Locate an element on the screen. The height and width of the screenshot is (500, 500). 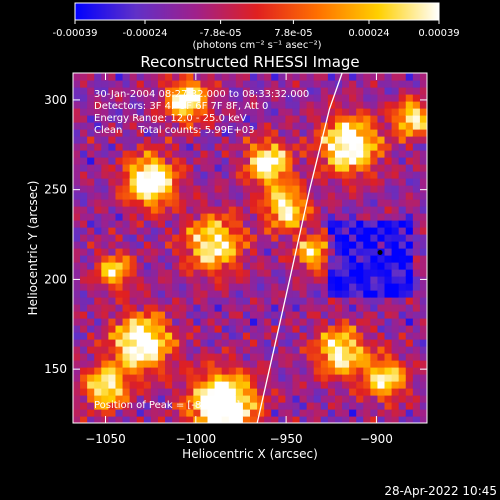
chart-title: Reconstructed RHESSI Image is located at coordinates (249, 62).